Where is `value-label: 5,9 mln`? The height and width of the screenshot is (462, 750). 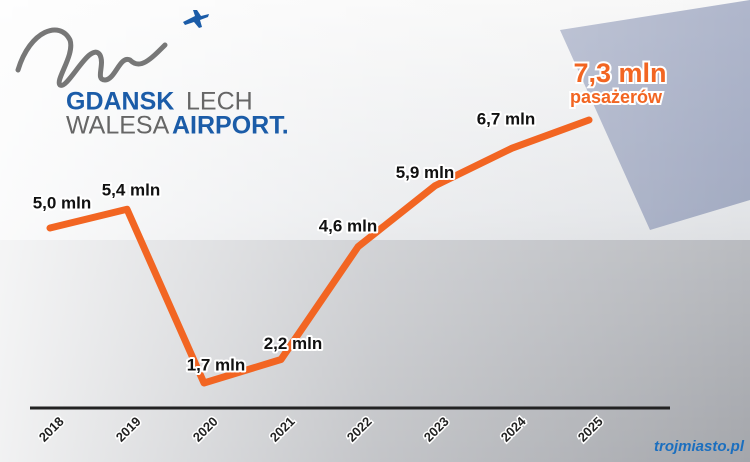
value-label: 5,9 mln is located at coordinates (425, 172).